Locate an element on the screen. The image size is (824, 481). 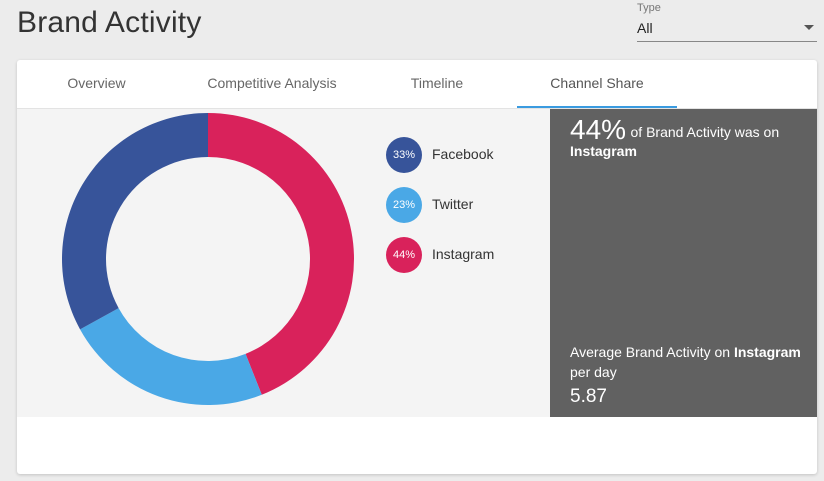
average-prefix: Average Brand Activity on is located at coordinates (650, 352).